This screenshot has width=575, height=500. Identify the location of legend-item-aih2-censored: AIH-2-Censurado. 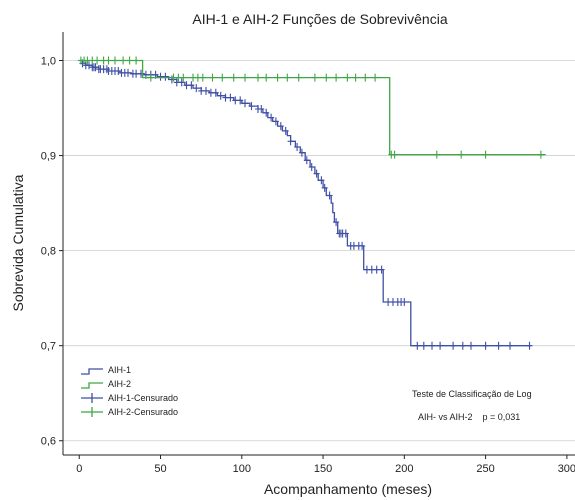
(129, 412).